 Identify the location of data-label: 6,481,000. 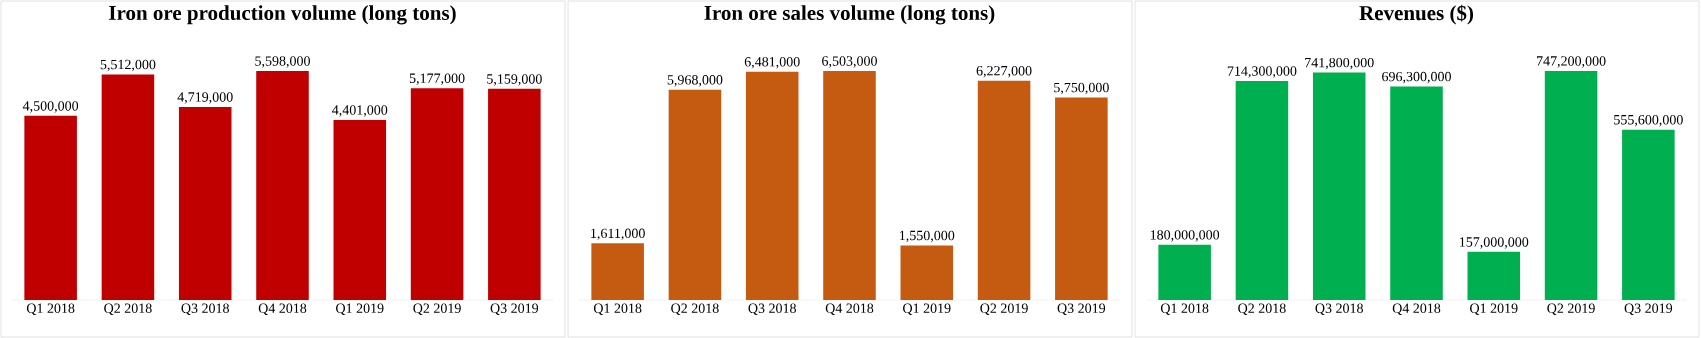
(772, 63).